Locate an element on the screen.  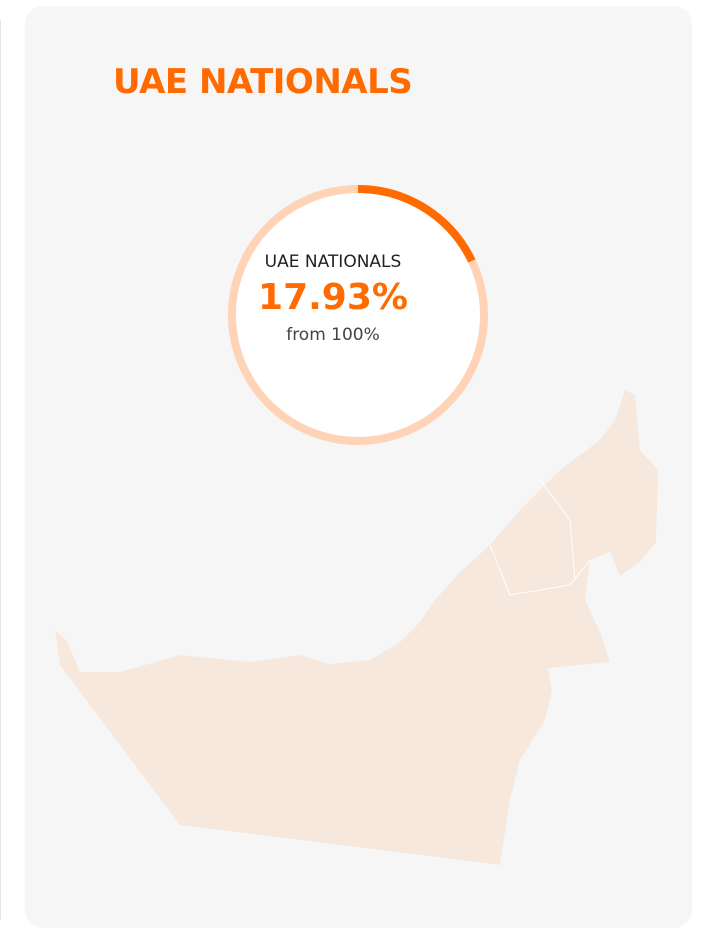
gauge-label: UAE NATIONALS is located at coordinates (333, 262).